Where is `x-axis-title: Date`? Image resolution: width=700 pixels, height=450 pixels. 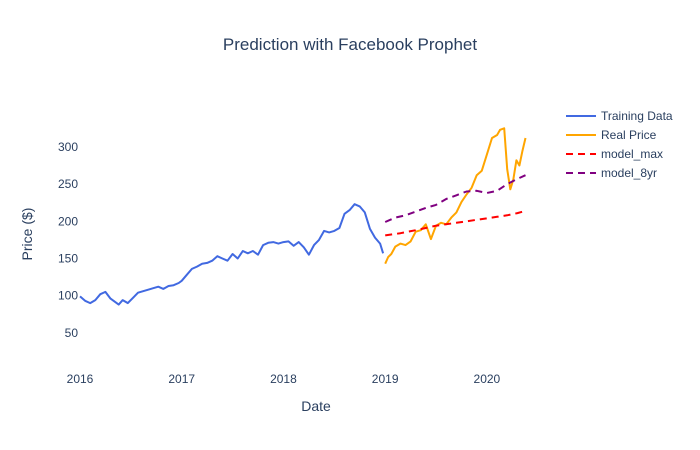 x-axis-title: Date is located at coordinates (316, 406).